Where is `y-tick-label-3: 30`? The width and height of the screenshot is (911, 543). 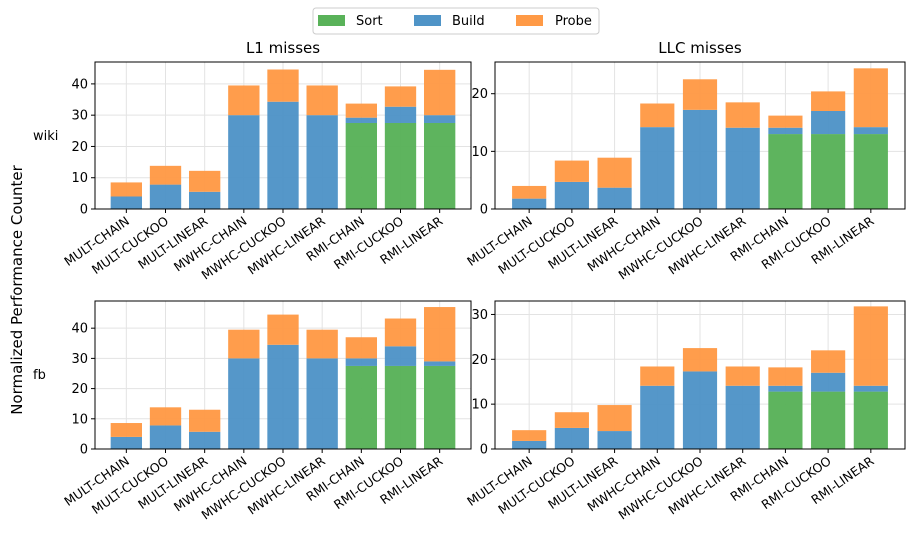 y-tick-label-3: 30 is located at coordinates (79, 116).